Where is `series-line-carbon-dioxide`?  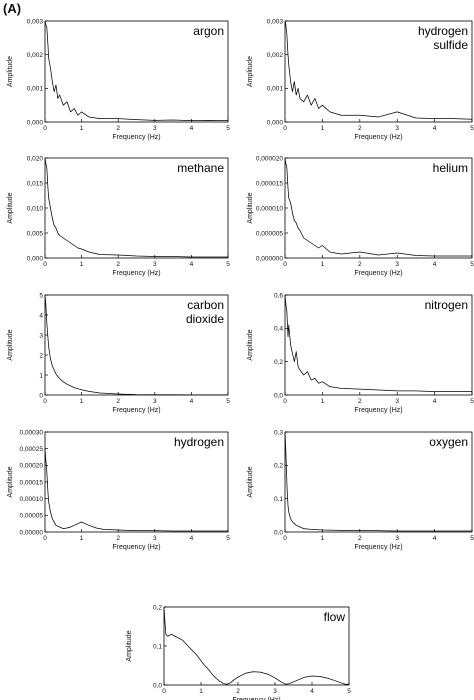 series-line-carbon-dioxide is located at coordinates (136, 345).